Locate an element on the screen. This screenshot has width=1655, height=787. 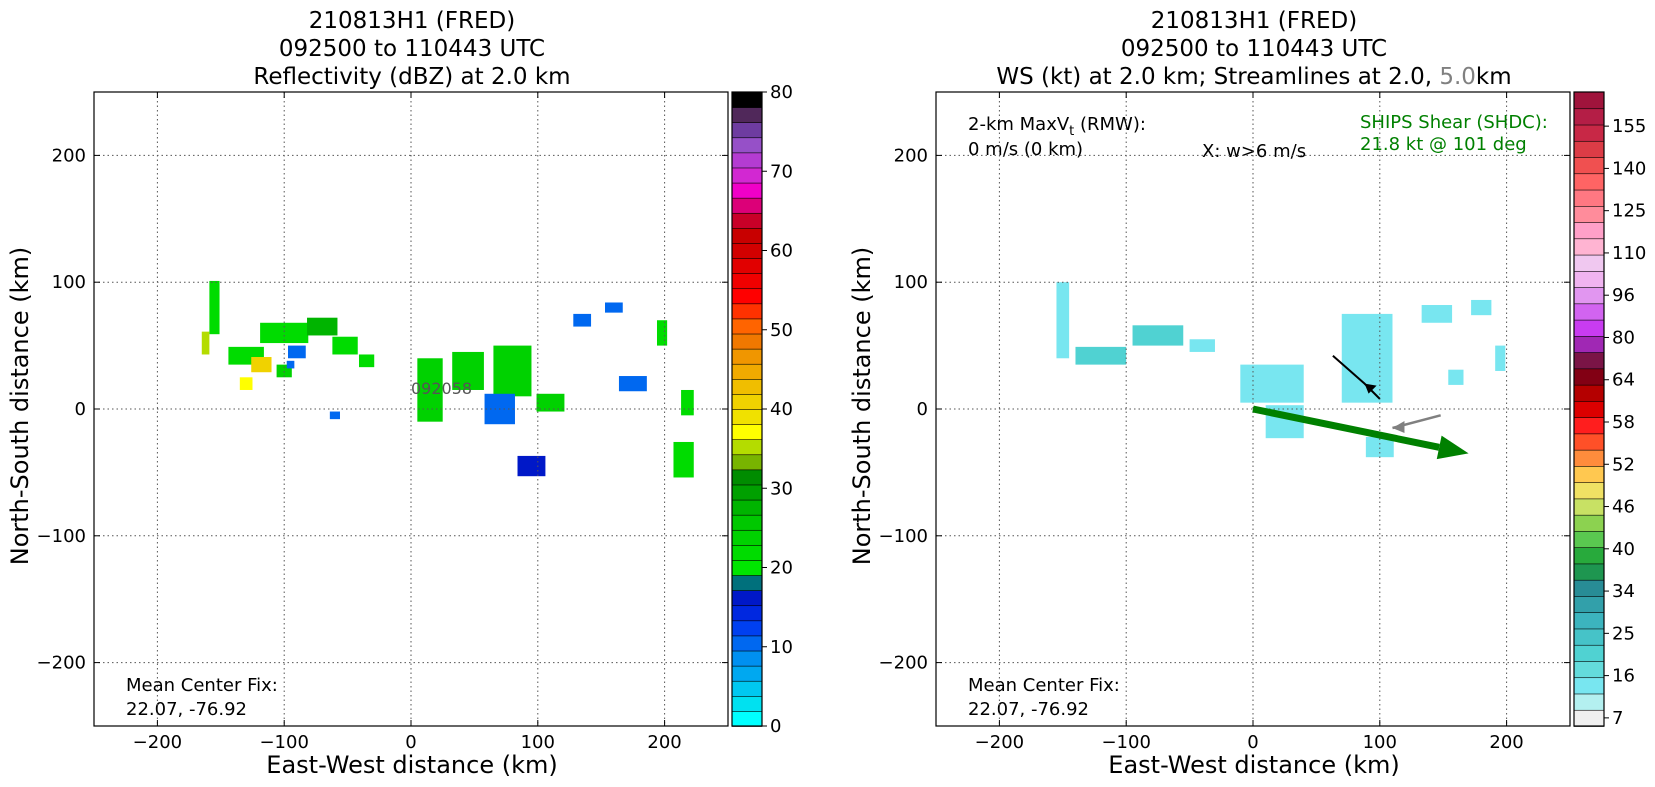
updraft-marker-note: X: w>6 m/s is located at coordinates (1254, 151).